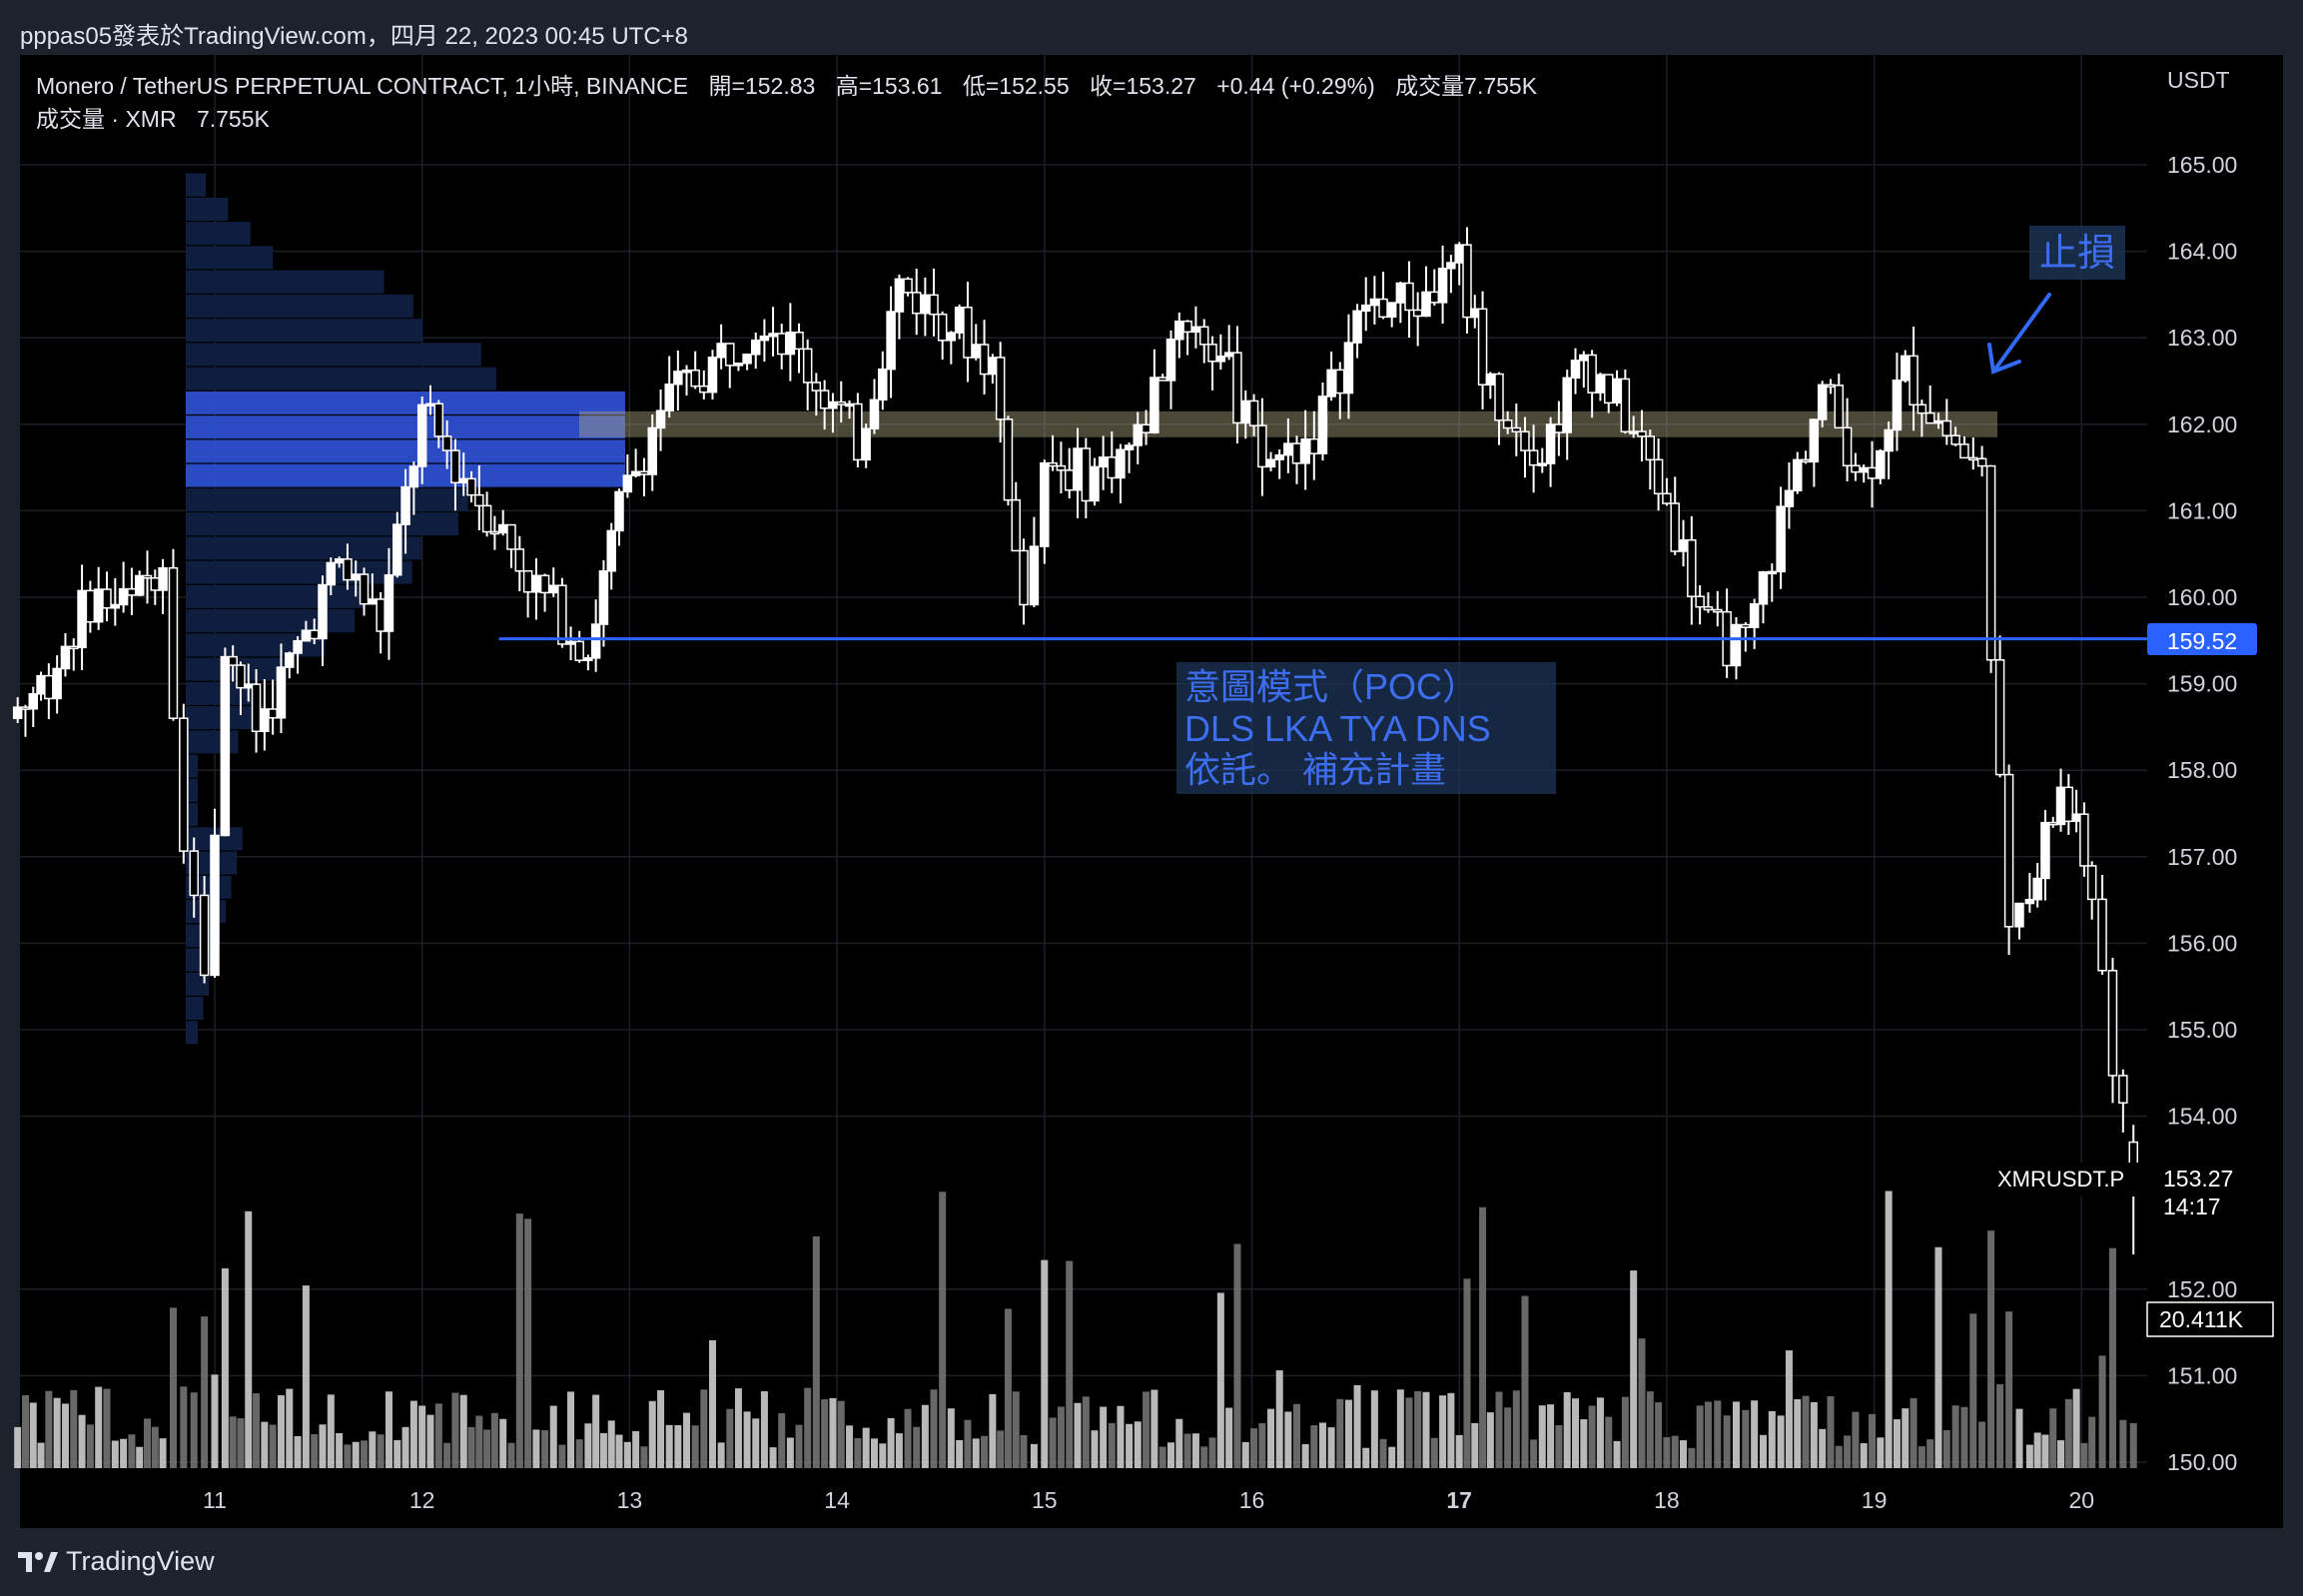 This screenshot has width=2303, height=1596. I want to click on tradingview-logo: TradingView, so click(117, 1561).